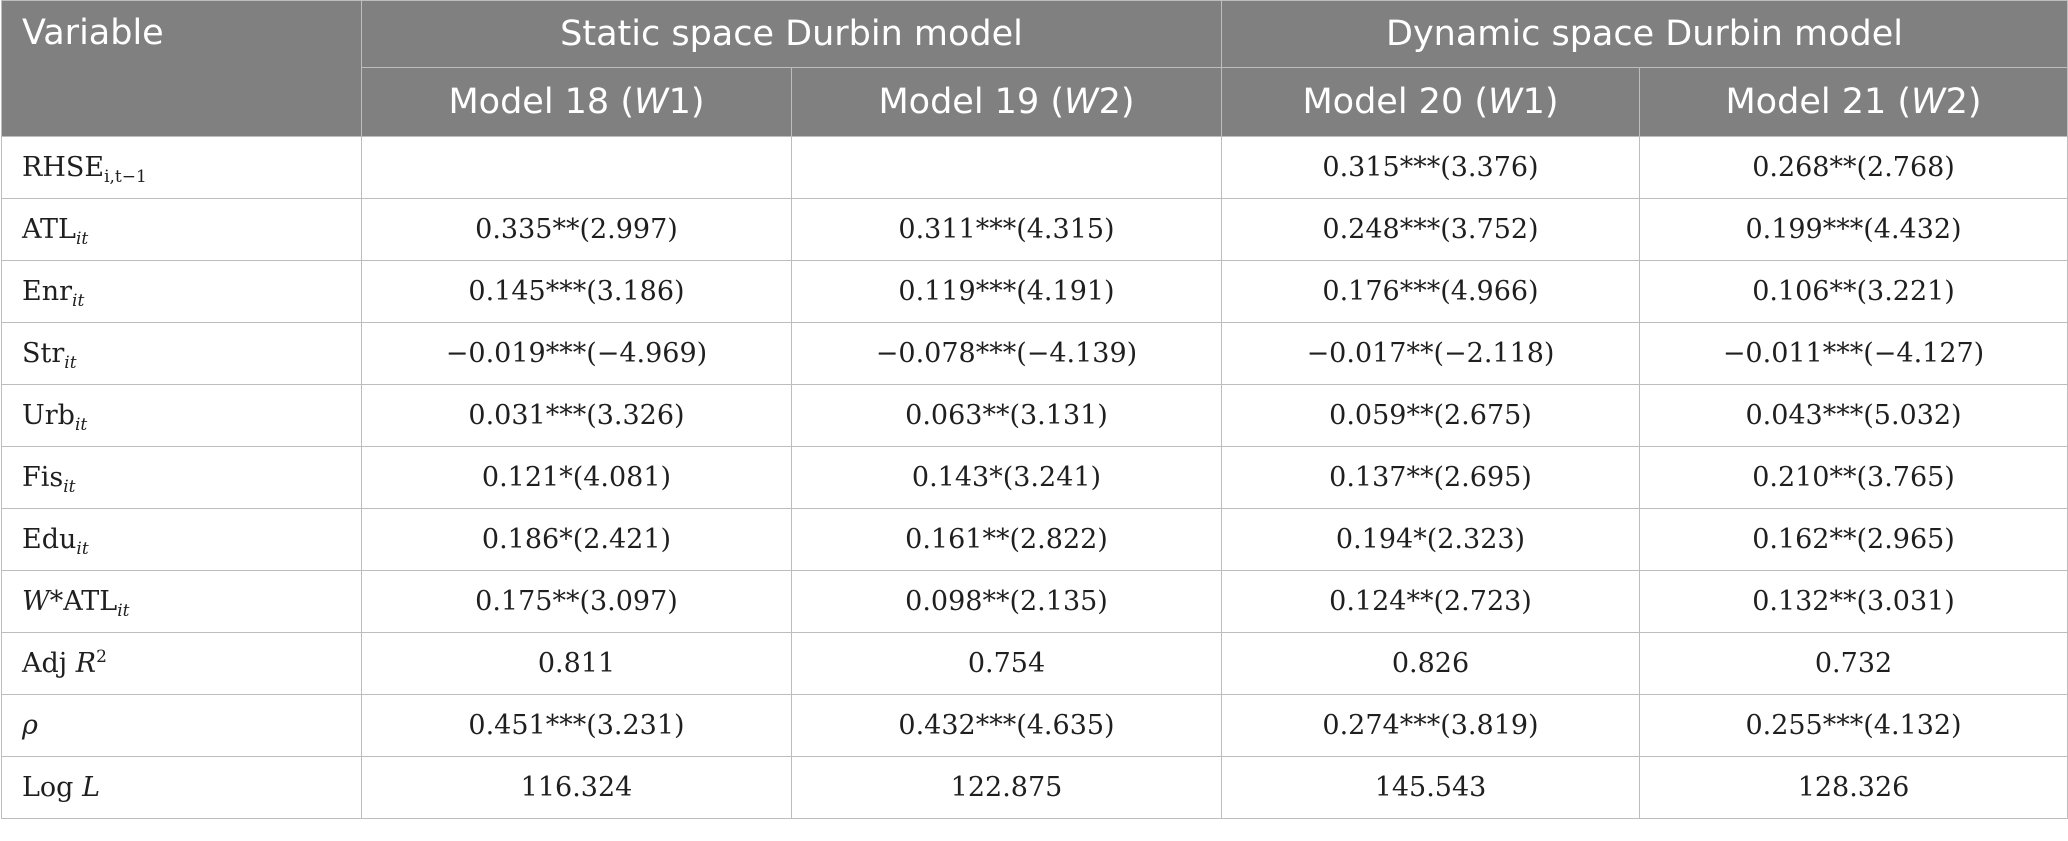  Describe the element at coordinates (1853, 102) in the screenshot. I see `header-model-21: Model 21 (W2)` at that location.